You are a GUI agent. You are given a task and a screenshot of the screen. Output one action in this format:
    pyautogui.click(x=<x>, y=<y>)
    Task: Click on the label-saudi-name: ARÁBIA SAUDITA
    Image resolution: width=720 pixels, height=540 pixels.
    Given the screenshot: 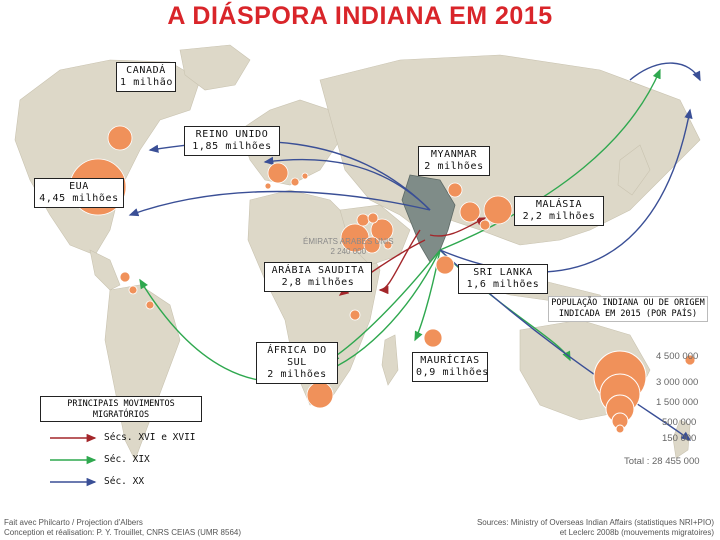 What is the action you would take?
    pyautogui.click(x=318, y=270)
    